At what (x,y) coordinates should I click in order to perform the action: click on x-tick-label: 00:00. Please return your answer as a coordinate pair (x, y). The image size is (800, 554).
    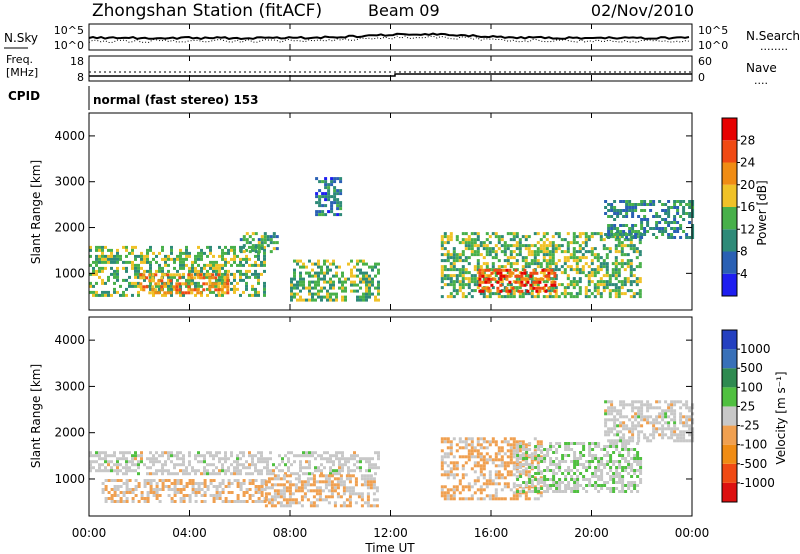
    Looking at the image, I should click on (89, 533).